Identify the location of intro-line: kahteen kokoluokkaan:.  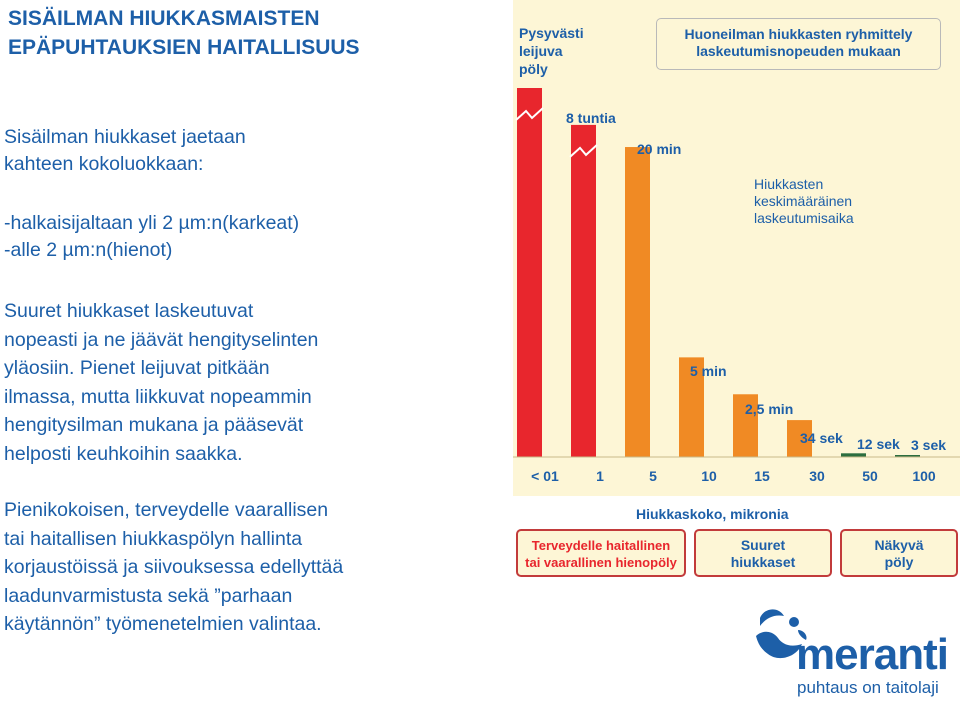
(104, 164).